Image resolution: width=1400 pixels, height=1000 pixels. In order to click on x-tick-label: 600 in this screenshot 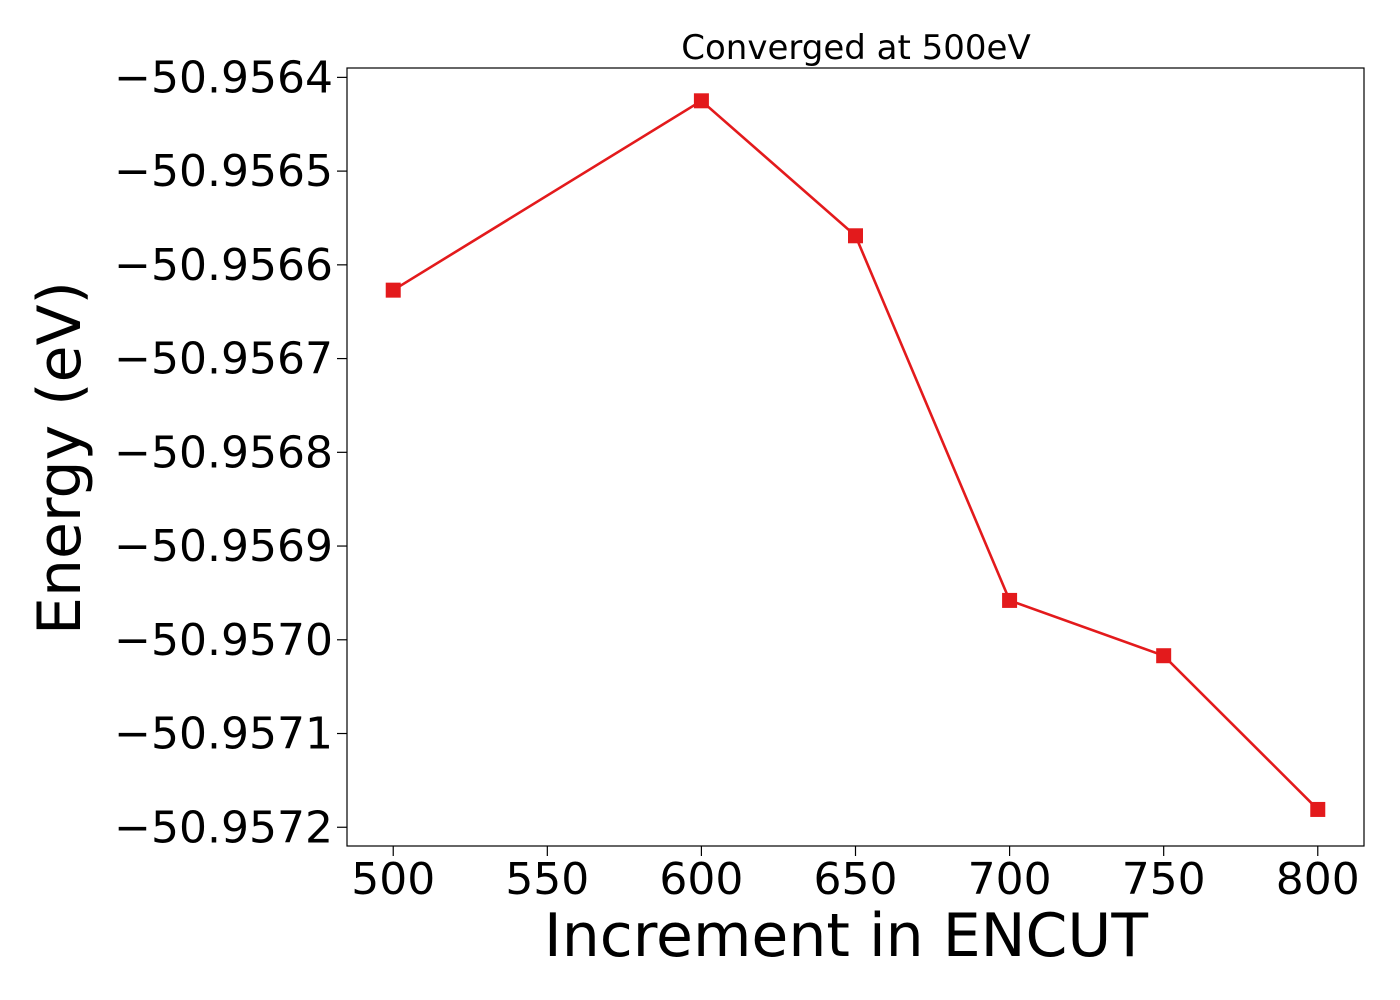, I will do `click(701, 879)`.